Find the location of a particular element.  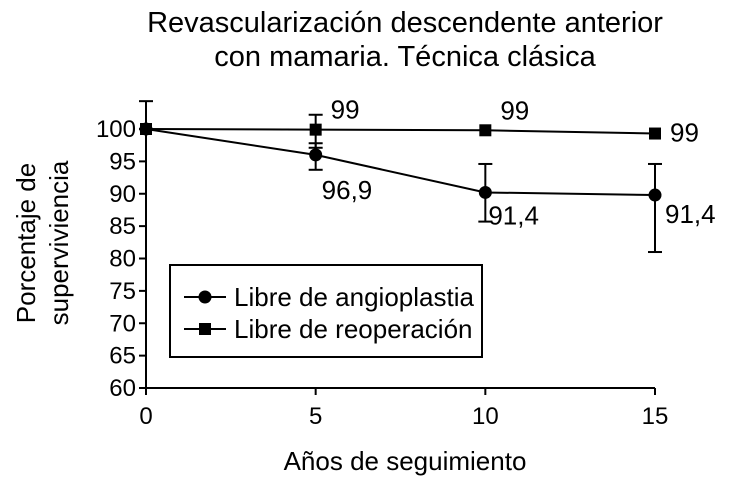

y-tick-label-65: 65 is located at coordinates (122, 356).